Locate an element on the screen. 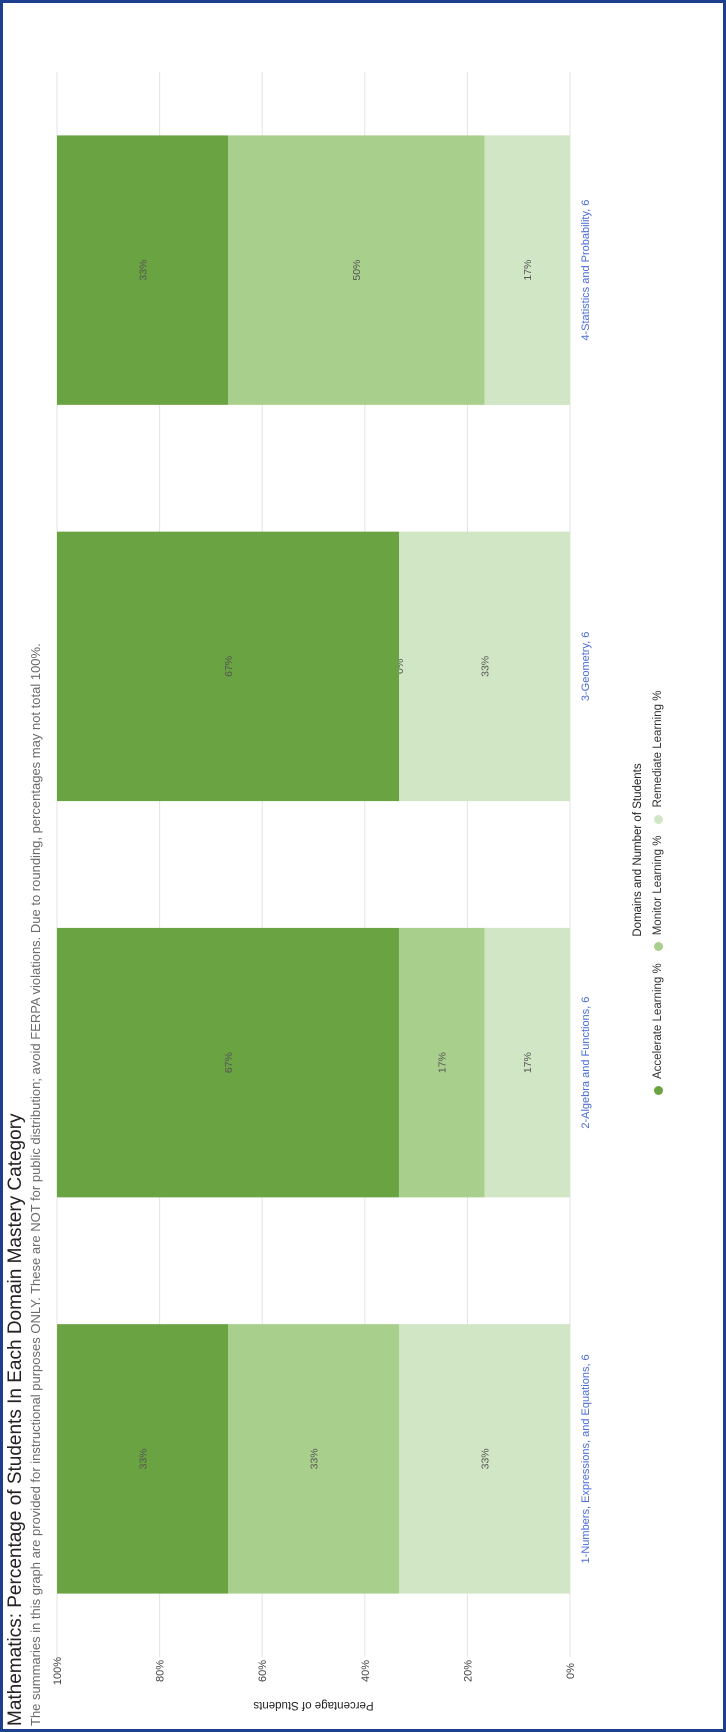 This screenshot has width=726, height=1732. x-category-label: 4-Statistics and Probability, 6 is located at coordinates (586, 270).